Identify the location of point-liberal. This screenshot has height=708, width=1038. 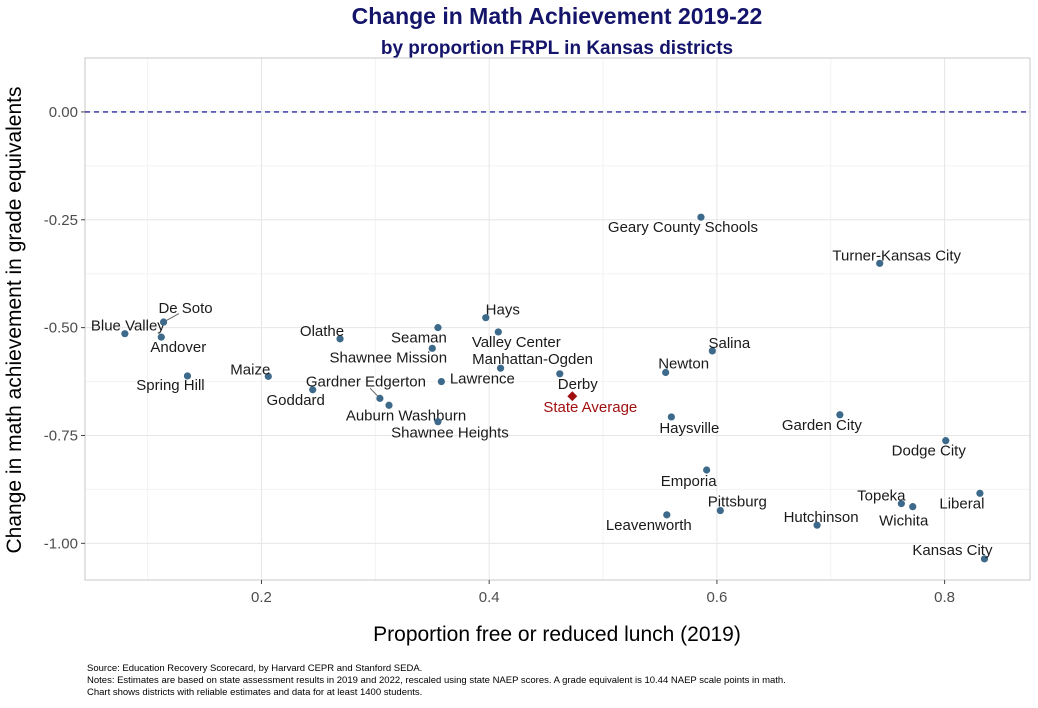
(980, 493).